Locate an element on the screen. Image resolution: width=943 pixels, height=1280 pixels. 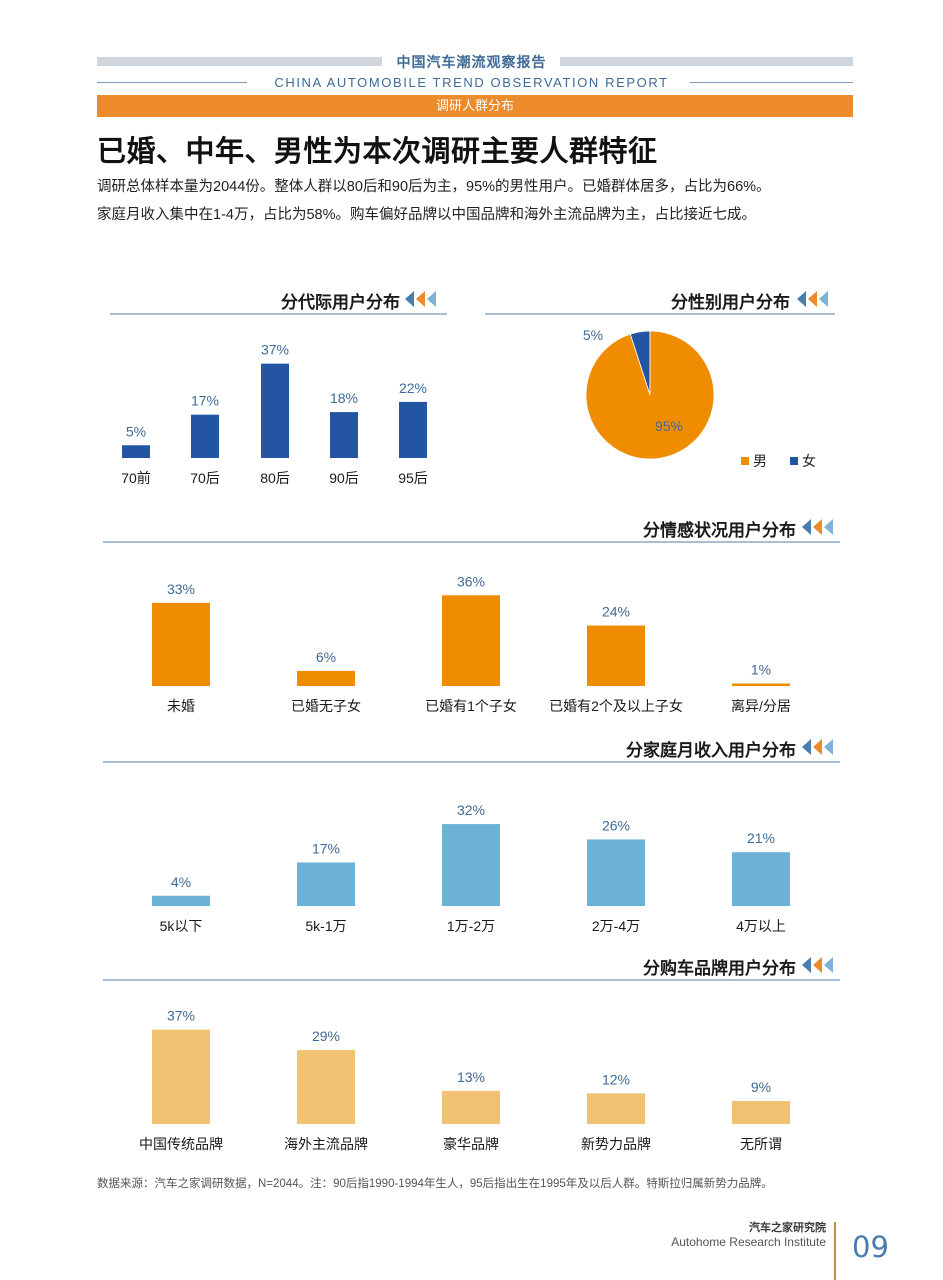
generation-value-label: 37% is located at coordinates (275, 350).